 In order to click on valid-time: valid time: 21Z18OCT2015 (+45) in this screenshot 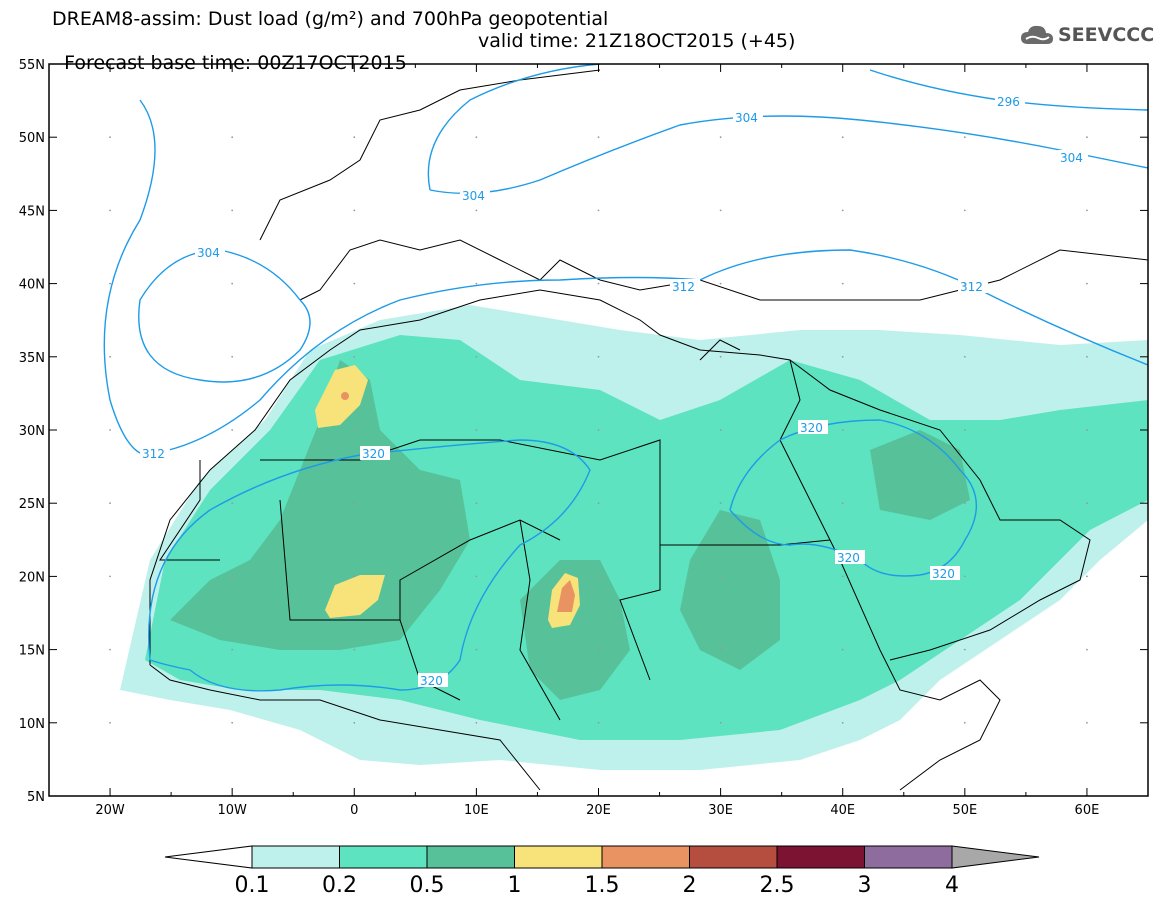, I will do `click(637, 41)`.